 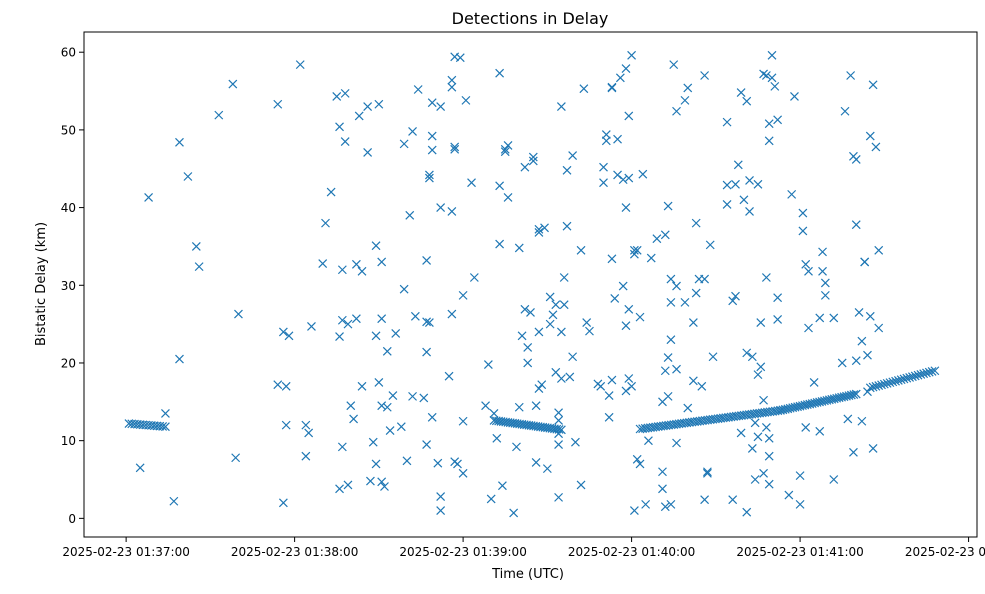 I want to click on y-tick-label: 30, so click(x=68, y=286).